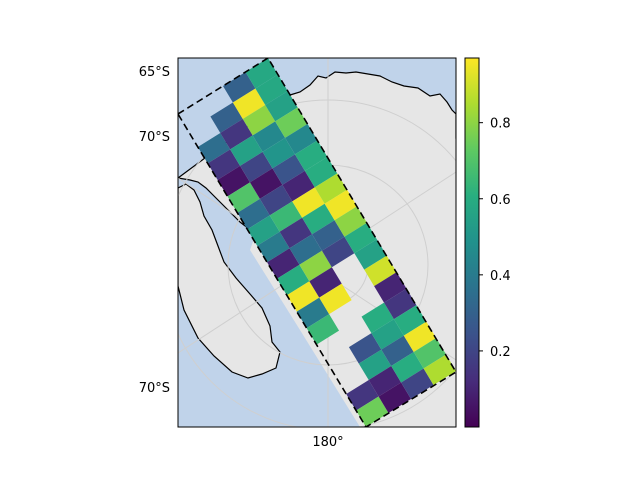 Image resolution: width=640 pixels, height=480 pixels. What do you see at coordinates (327, 442) in the screenshot?
I see `bottom-label-180: 180°` at bounding box center [327, 442].